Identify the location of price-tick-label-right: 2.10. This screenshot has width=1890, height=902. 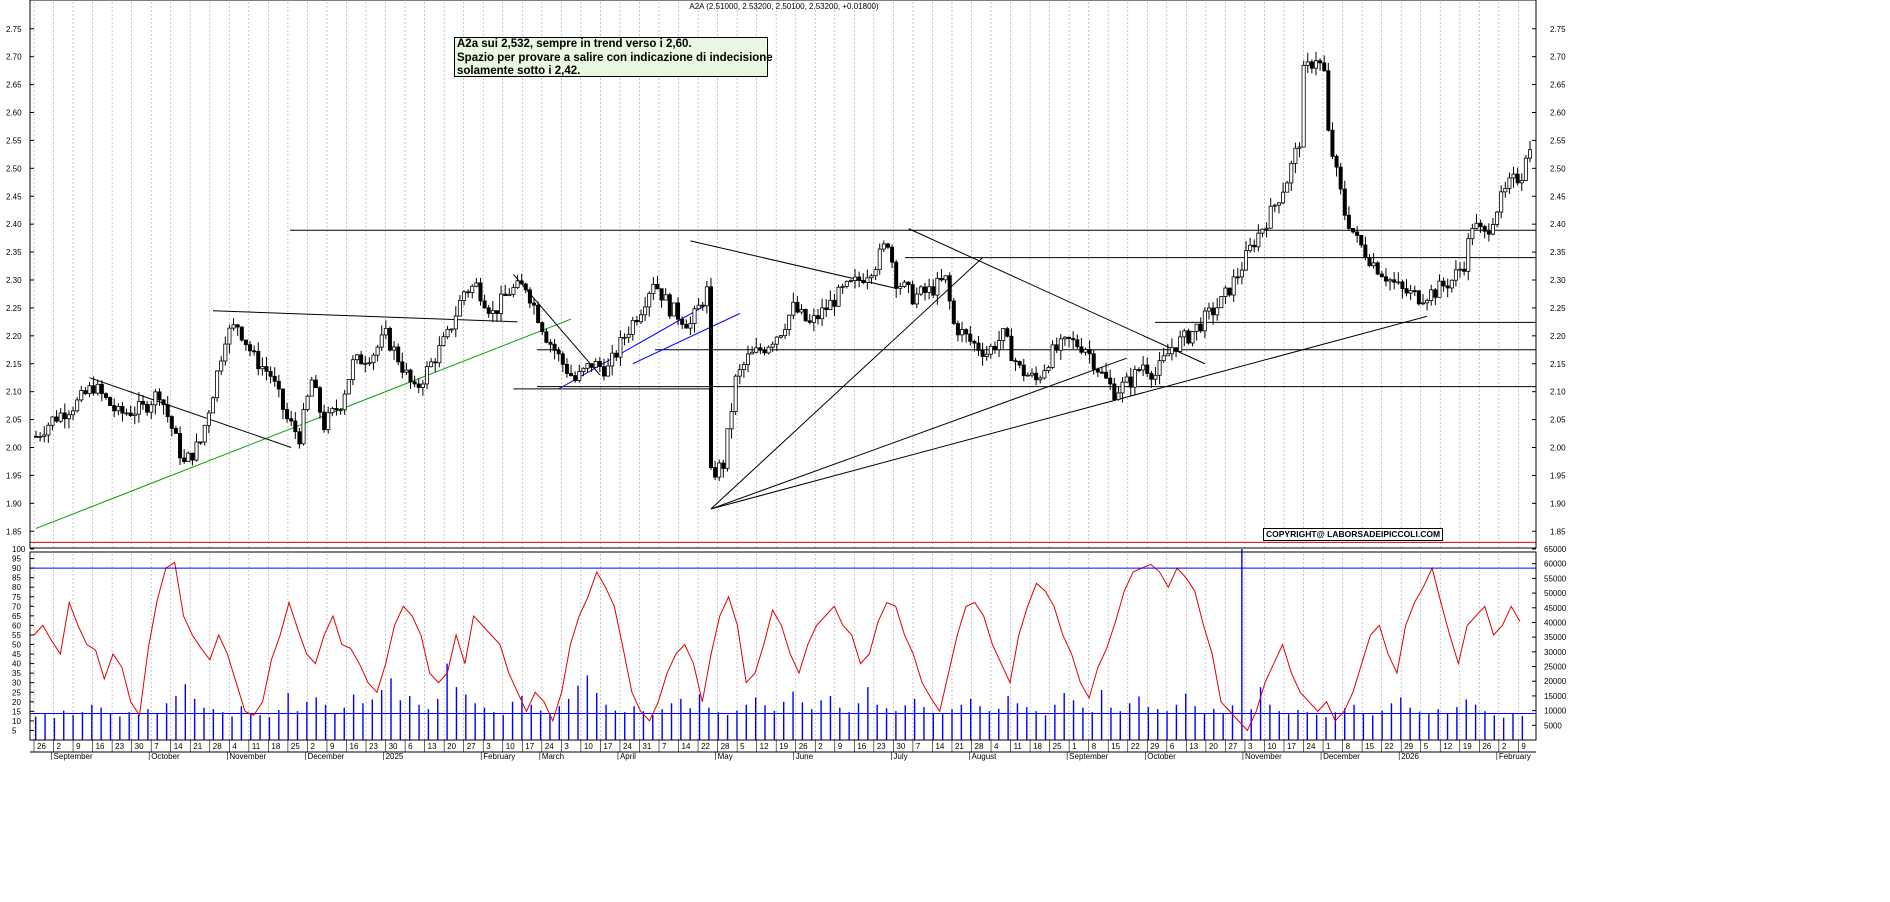
(1558, 392).